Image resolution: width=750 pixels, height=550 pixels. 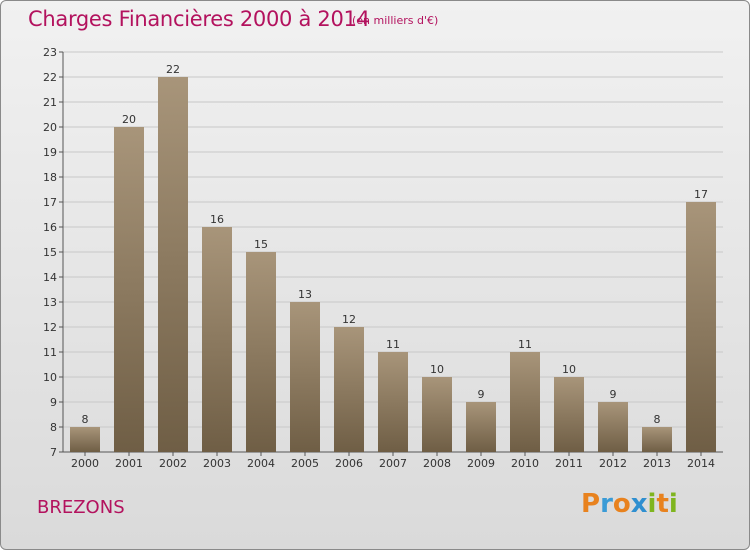 What do you see at coordinates (481, 463) in the screenshot?
I see `x-tick-label: 2009` at bounding box center [481, 463].